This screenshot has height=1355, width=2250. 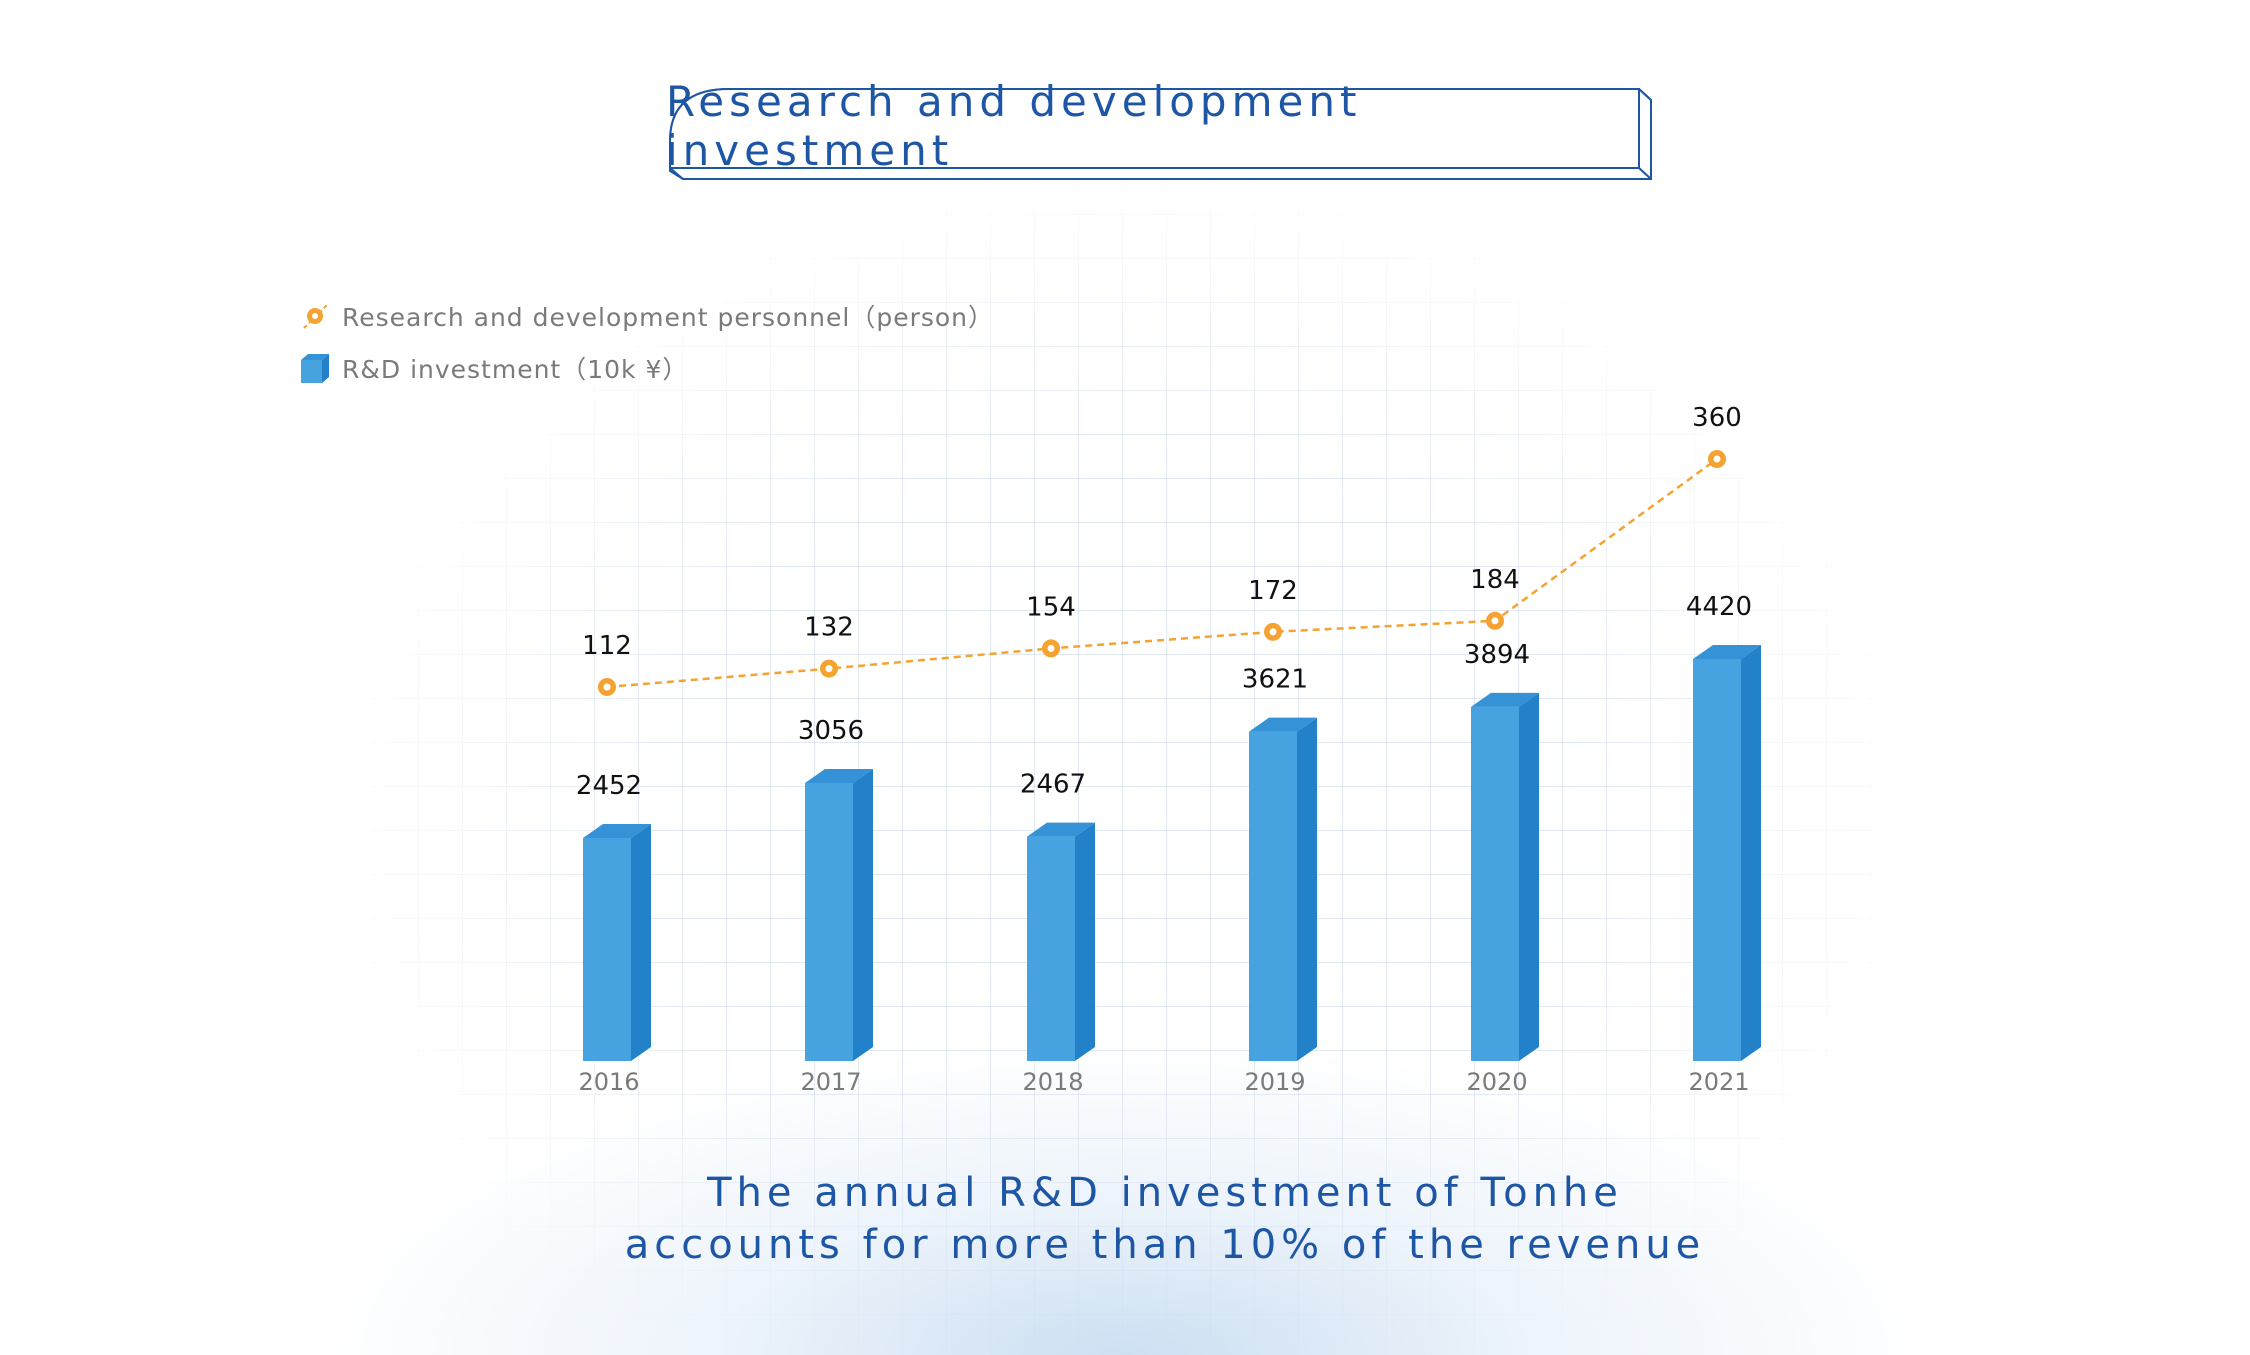 I want to click on bar-front-2019, so click(x=1273, y=896).